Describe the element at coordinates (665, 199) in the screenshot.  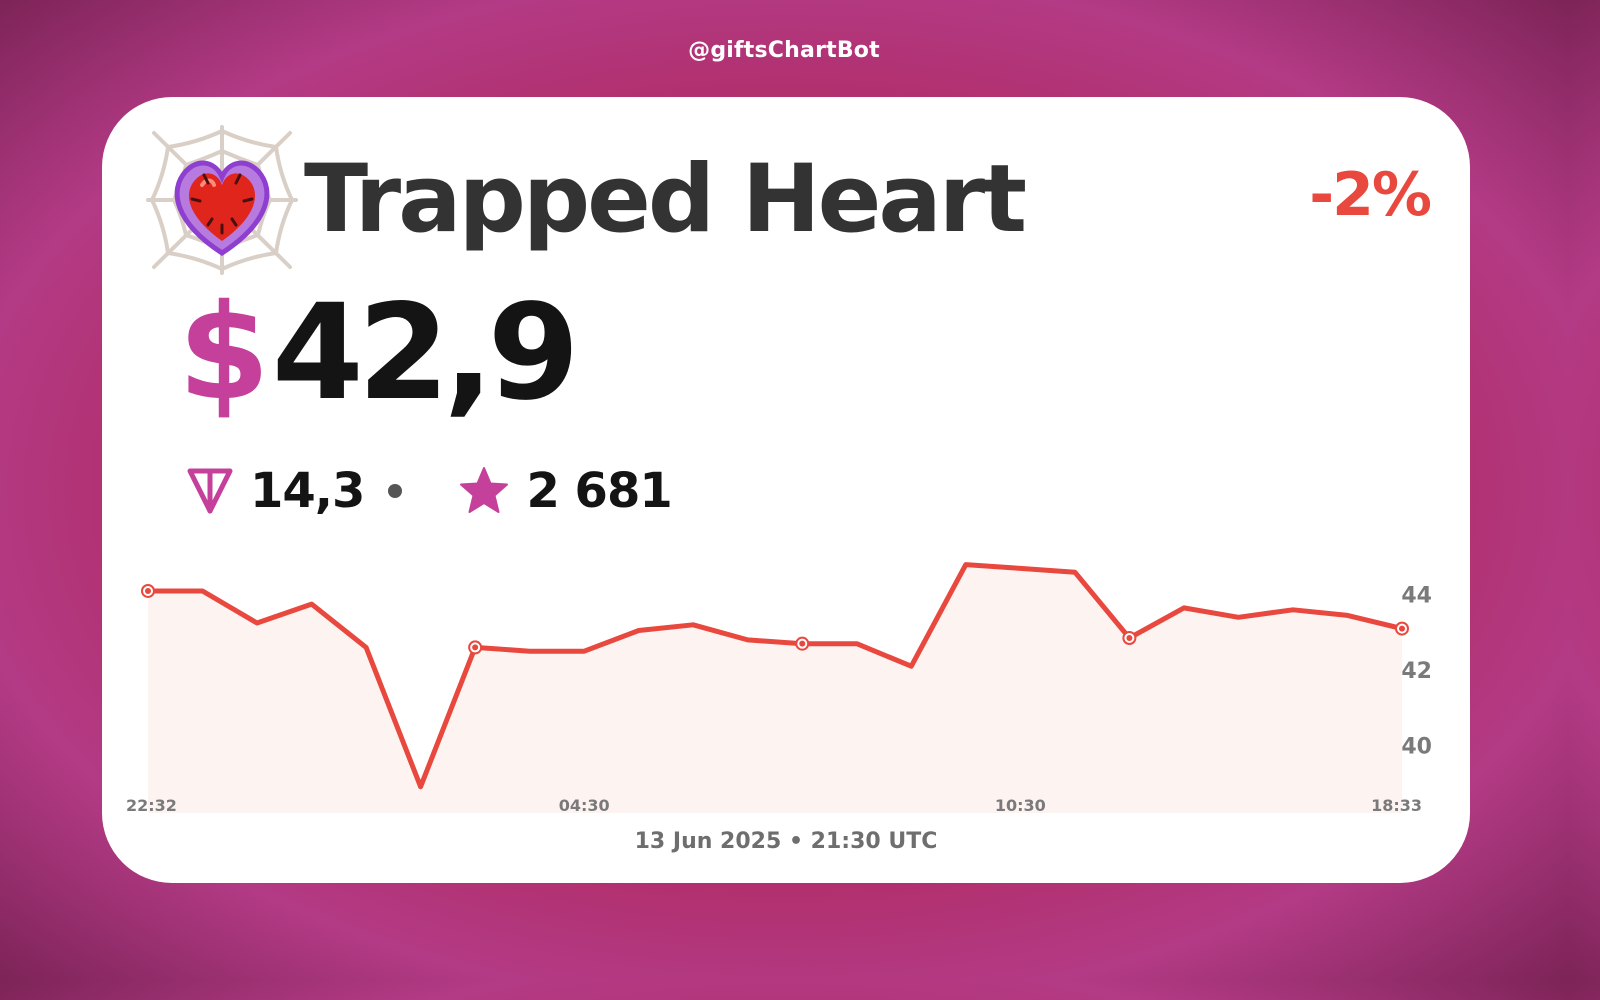
I see `gift-title: Trapped Heart` at that location.